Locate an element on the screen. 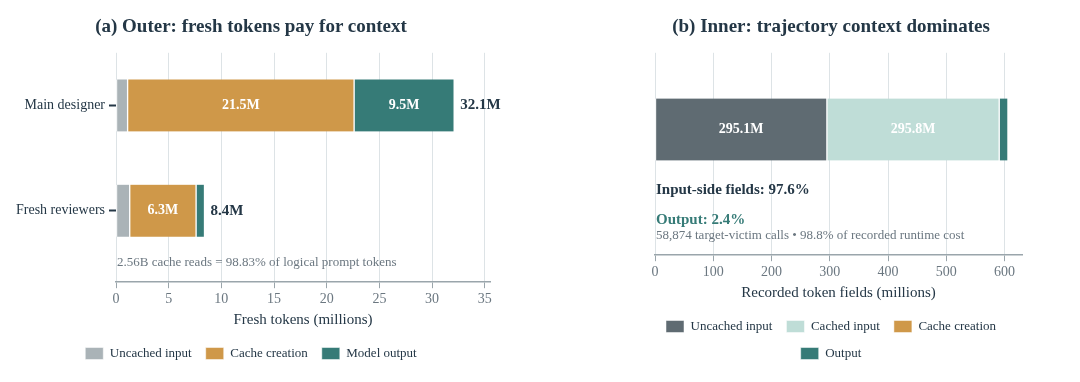  x-tick-label: 5 is located at coordinates (169, 299).